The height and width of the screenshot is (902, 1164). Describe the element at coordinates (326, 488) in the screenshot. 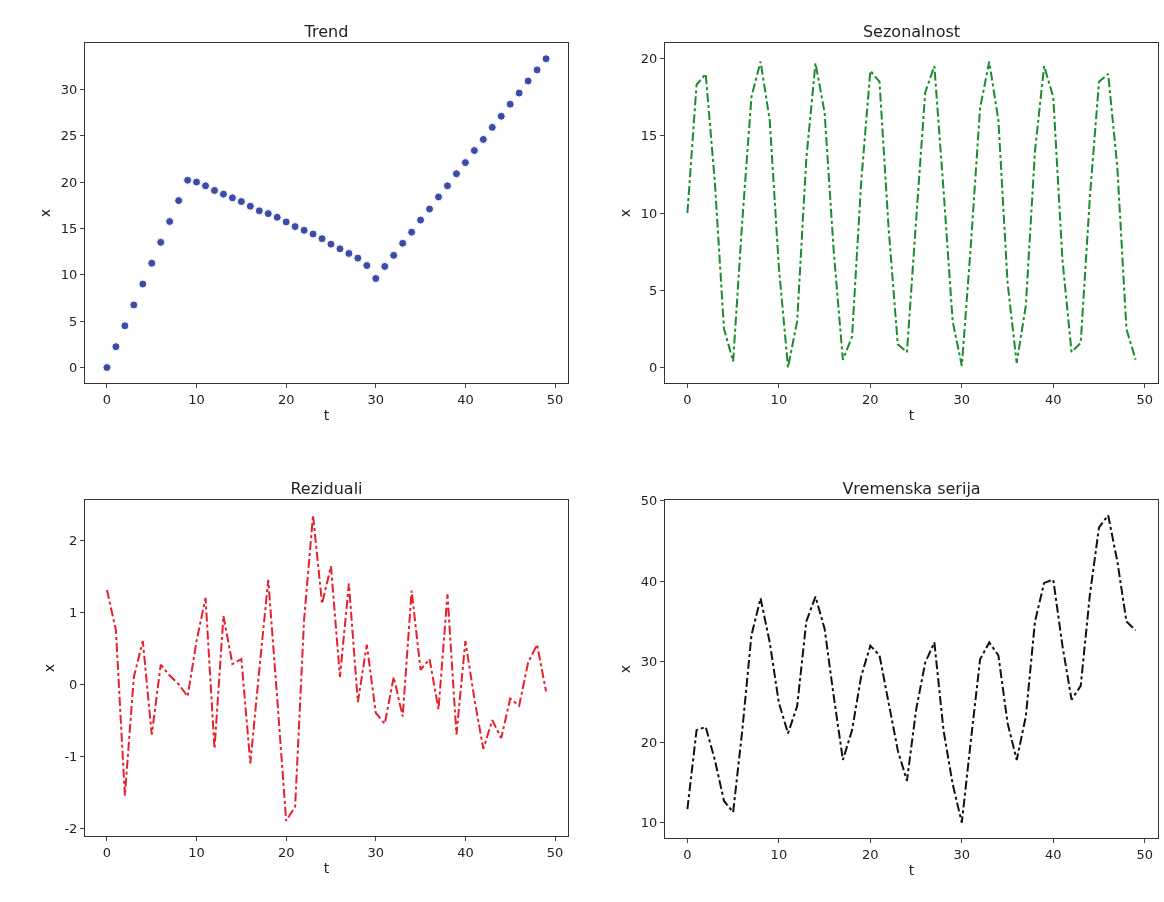

I see `chart-title: Reziduali` at that location.